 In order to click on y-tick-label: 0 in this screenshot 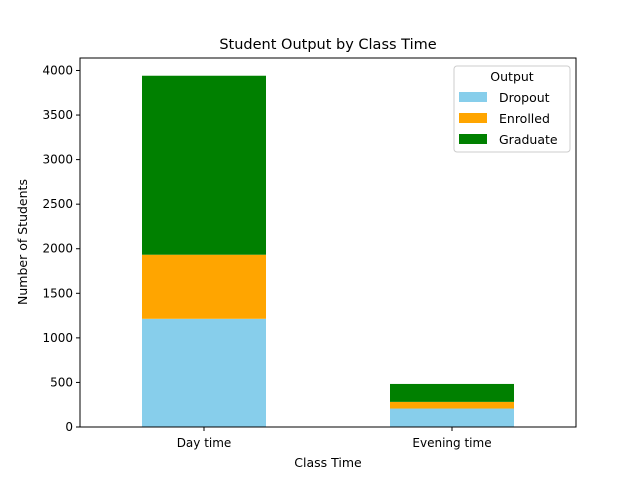, I will do `click(69, 427)`.